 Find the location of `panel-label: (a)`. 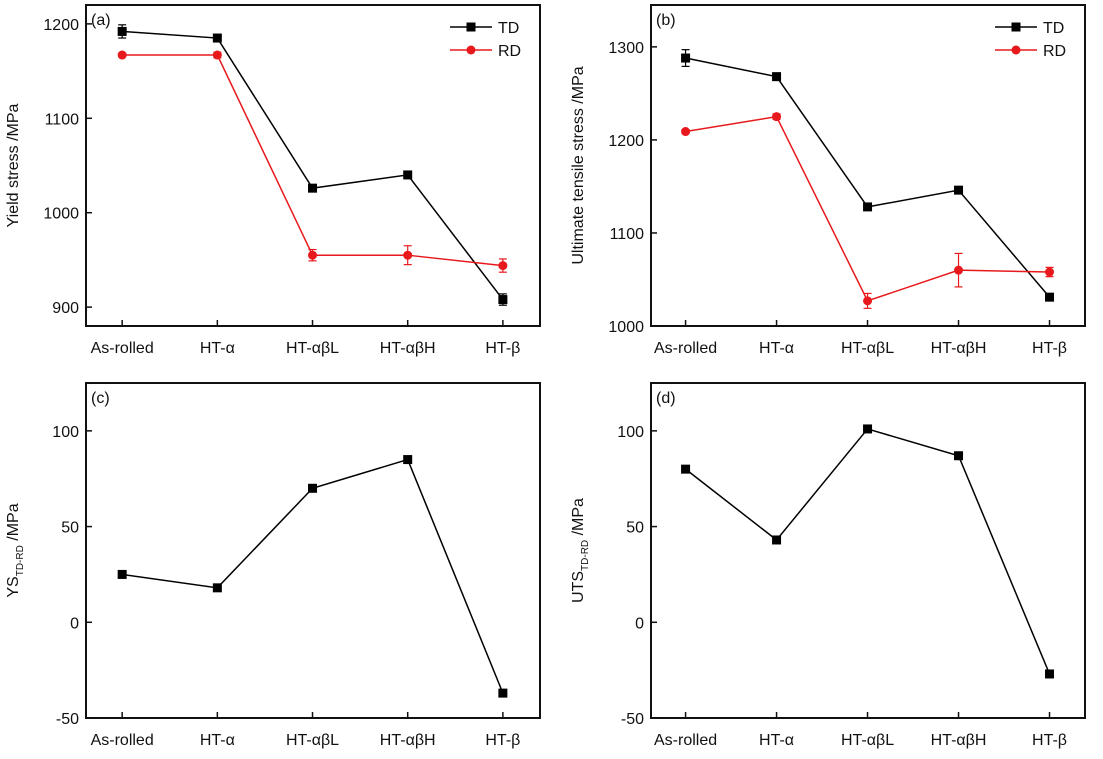

panel-label: (a) is located at coordinates (101, 20).